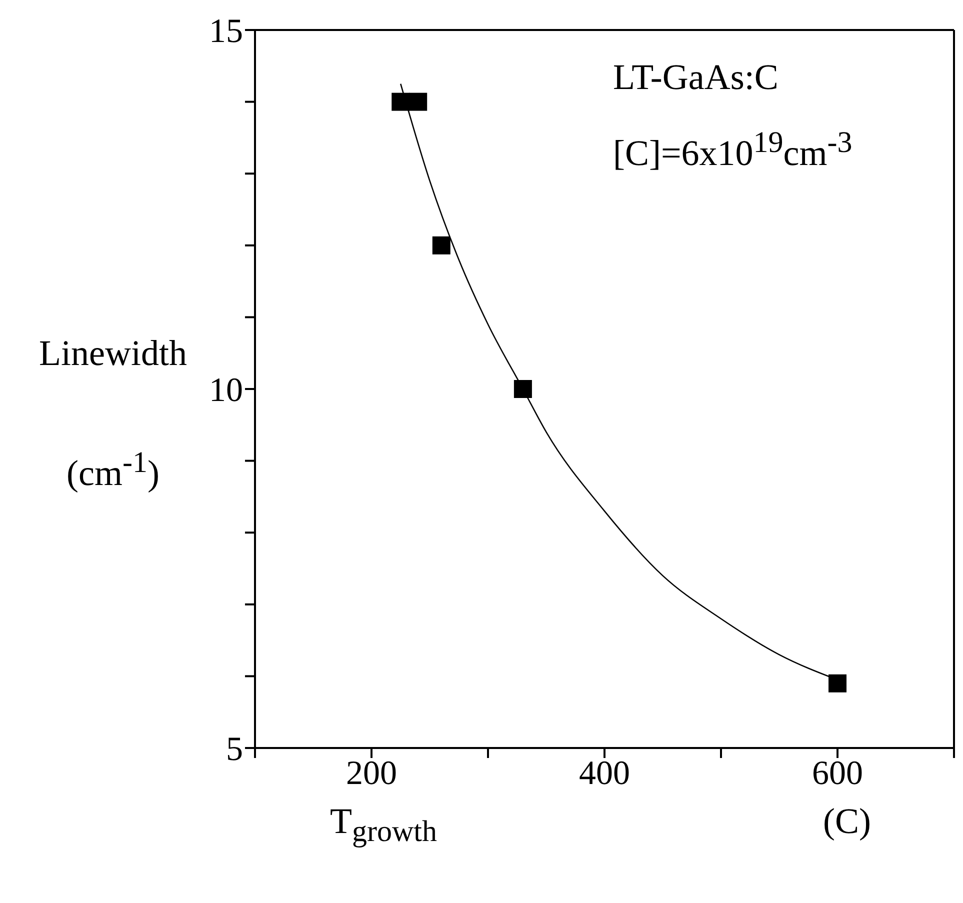 Image resolution: width=963 pixels, height=903 pixels. Describe the element at coordinates (226, 391) in the screenshot. I see `y-tick-label: 10` at that location.